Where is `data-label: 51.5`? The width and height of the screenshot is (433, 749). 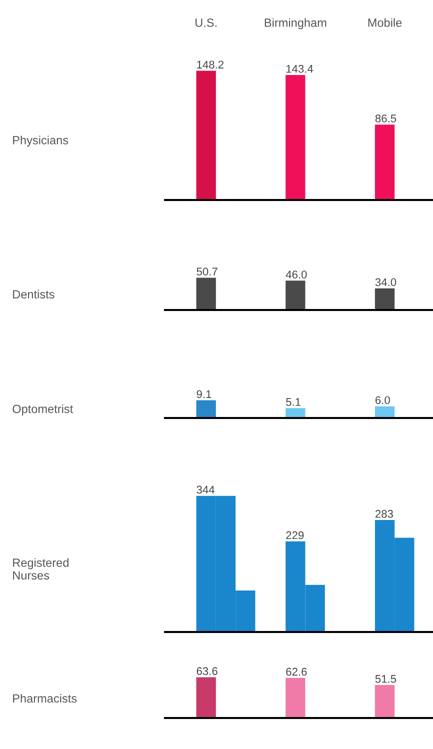
data-label: 51.5 is located at coordinates (385, 679).